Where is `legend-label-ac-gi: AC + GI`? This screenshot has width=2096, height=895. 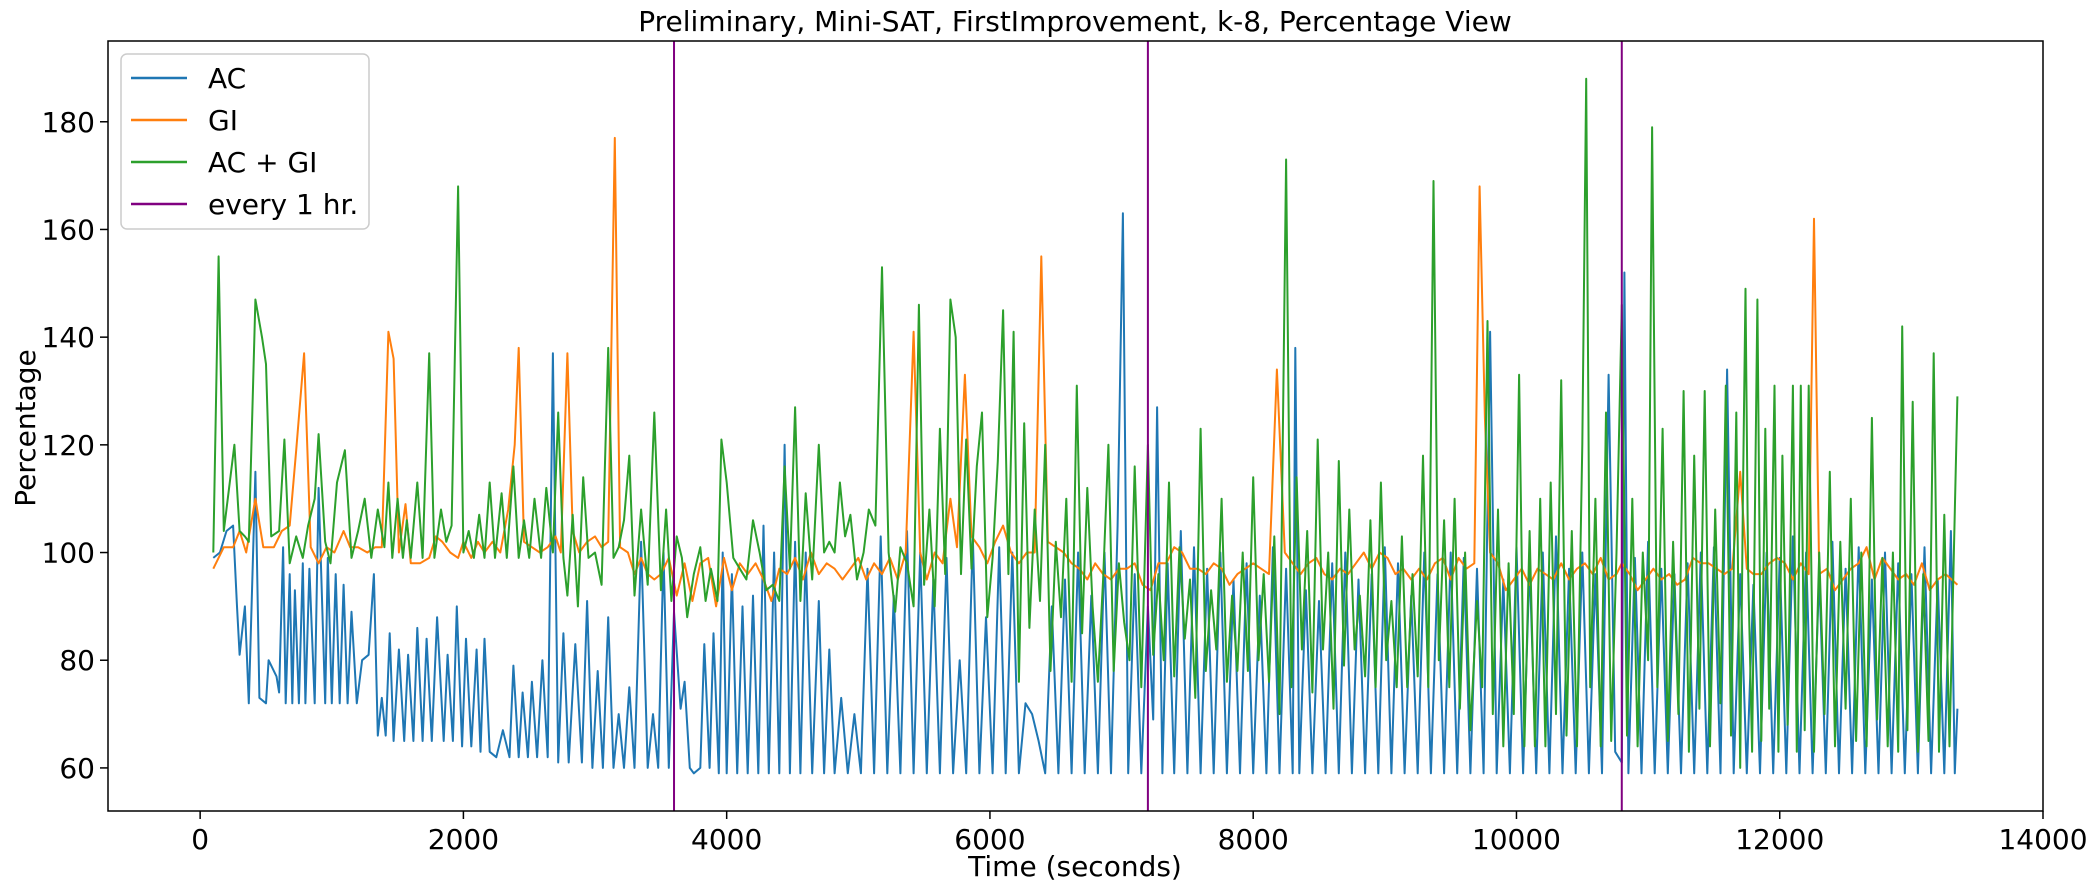
legend-label-ac-gi: AC + GI is located at coordinates (262, 162).